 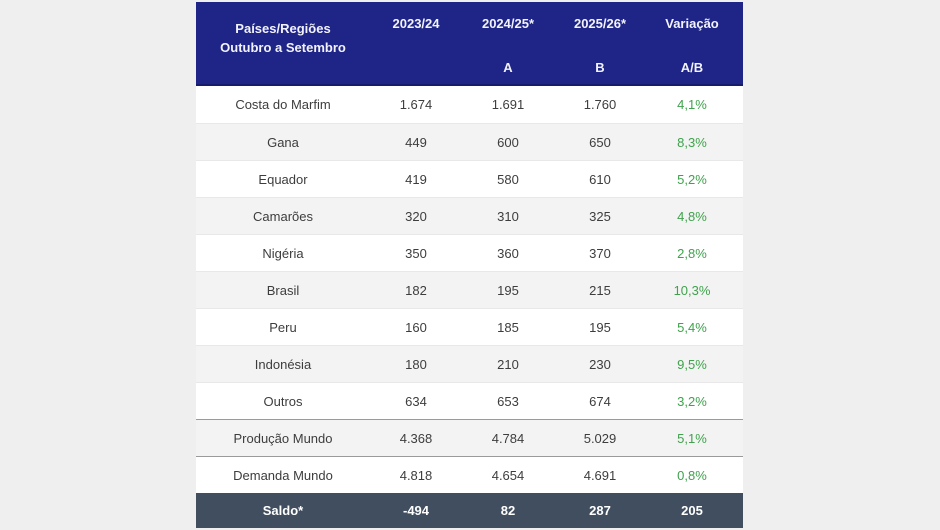 I want to click on row-label: Costa do Marfim, so click(x=283, y=104).